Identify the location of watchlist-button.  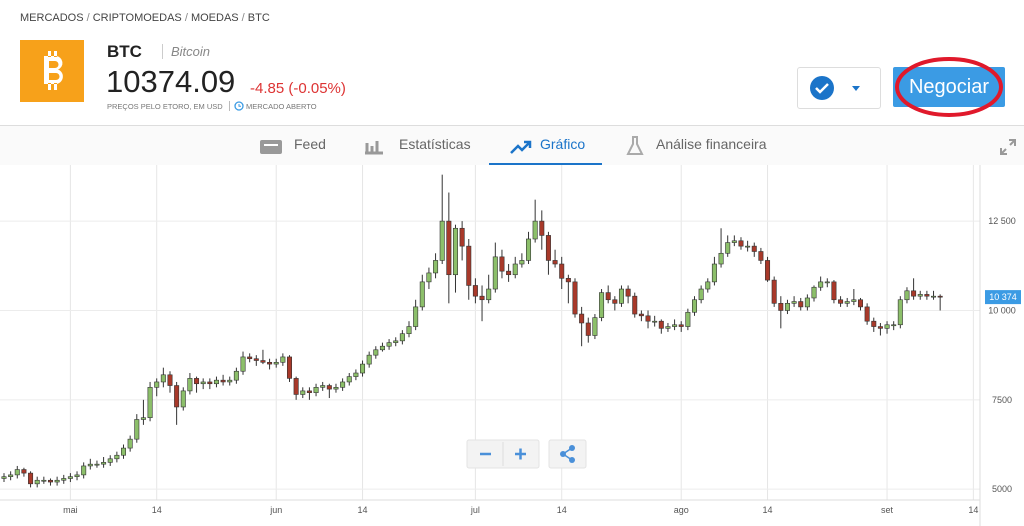
(839, 88).